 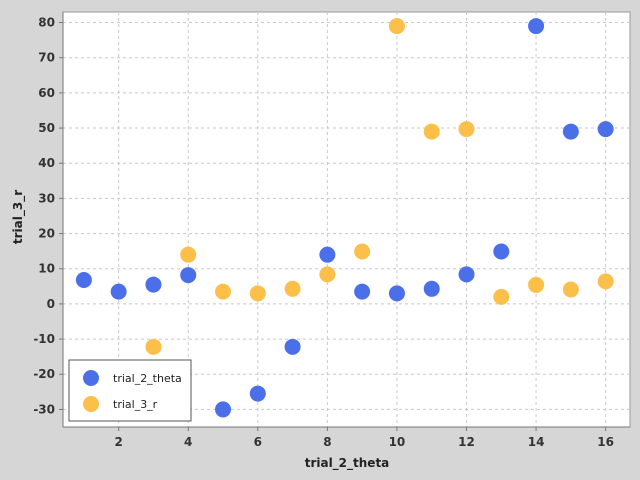 What do you see at coordinates (46, 198) in the screenshot?
I see `y-tick-label: 30` at bounding box center [46, 198].